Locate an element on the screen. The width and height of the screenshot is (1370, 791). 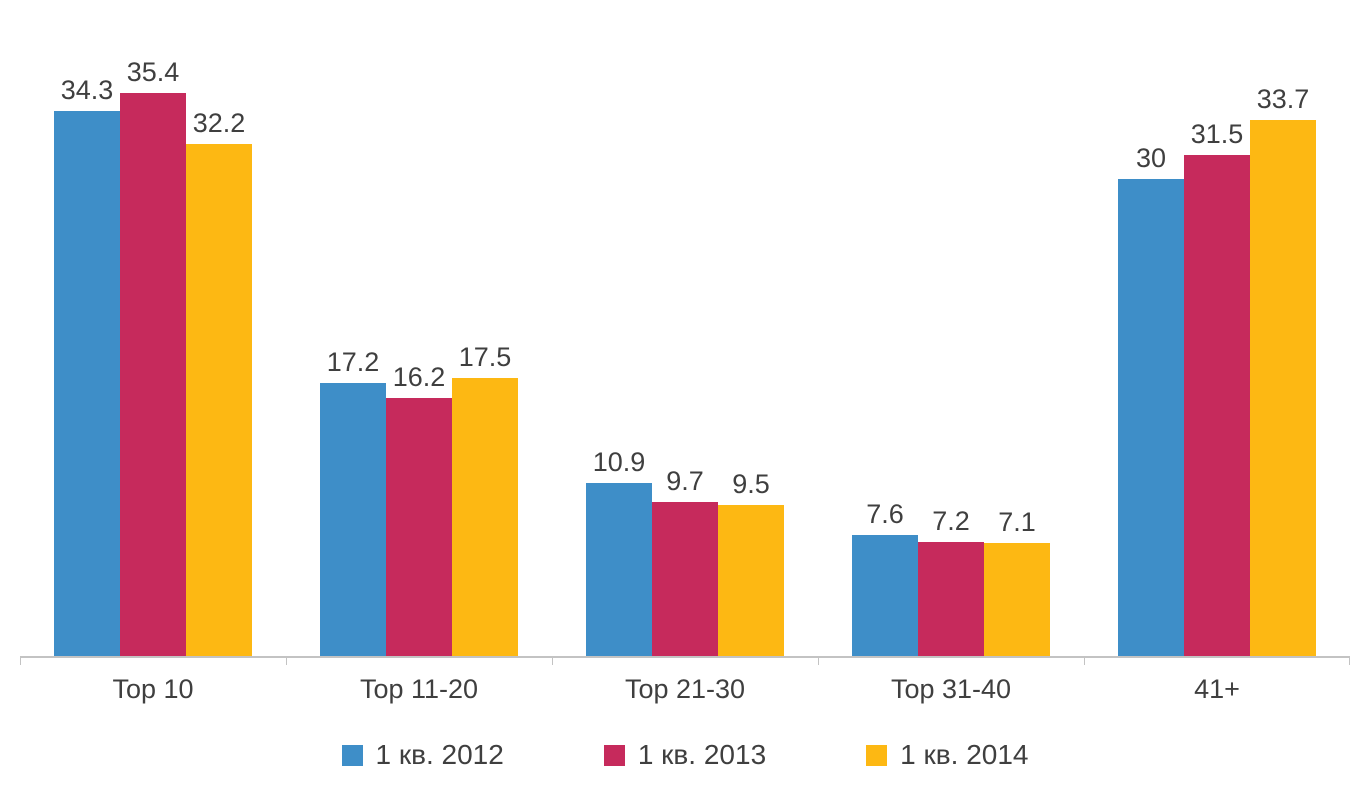
bar-value-label: 34.3 is located at coordinates (87, 89).